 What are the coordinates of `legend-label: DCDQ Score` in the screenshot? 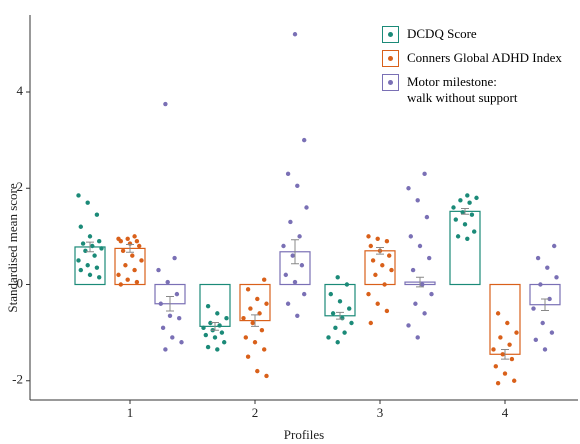 It's located at (442, 33).